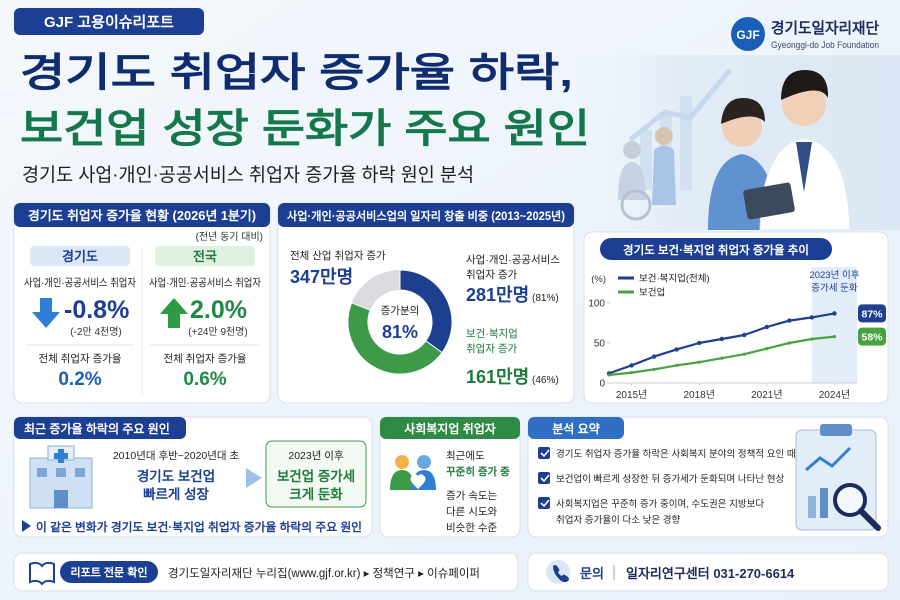 The width and height of the screenshot is (900, 600). I want to click on cross, so click(61, 456).